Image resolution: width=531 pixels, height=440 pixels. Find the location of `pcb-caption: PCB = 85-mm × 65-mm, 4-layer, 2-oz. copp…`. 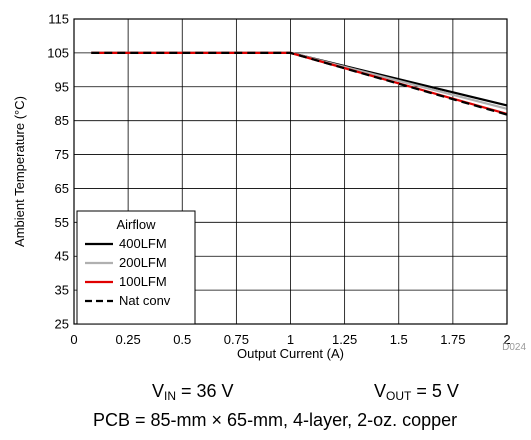

pcb-caption: PCB = 85-mm × 65-mm, 4-layer, 2-oz. copp… is located at coordinates (275, 420).